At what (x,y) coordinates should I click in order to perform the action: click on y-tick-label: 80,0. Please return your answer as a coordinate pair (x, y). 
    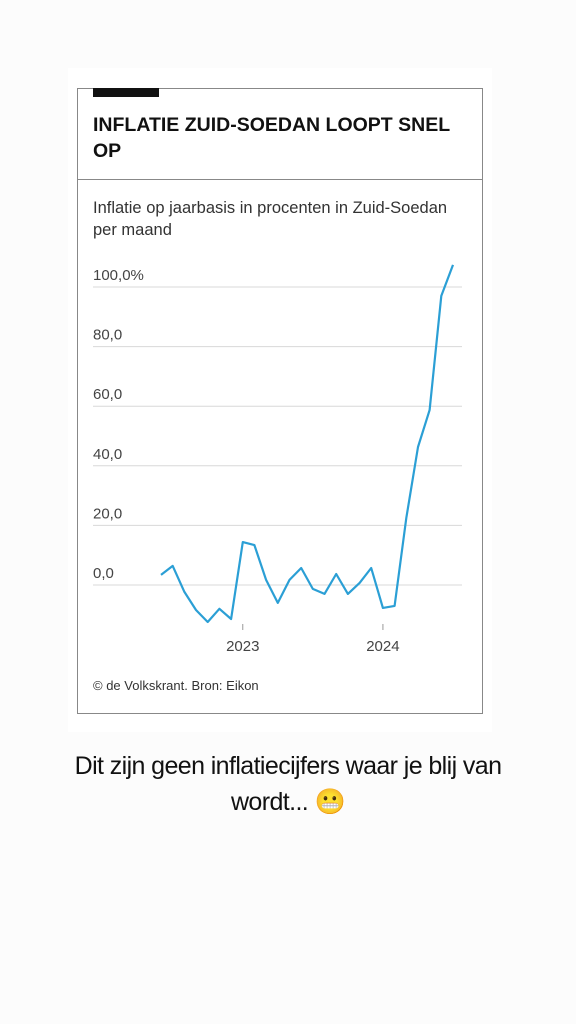
    Looking at the image, I should click on (107, 335).